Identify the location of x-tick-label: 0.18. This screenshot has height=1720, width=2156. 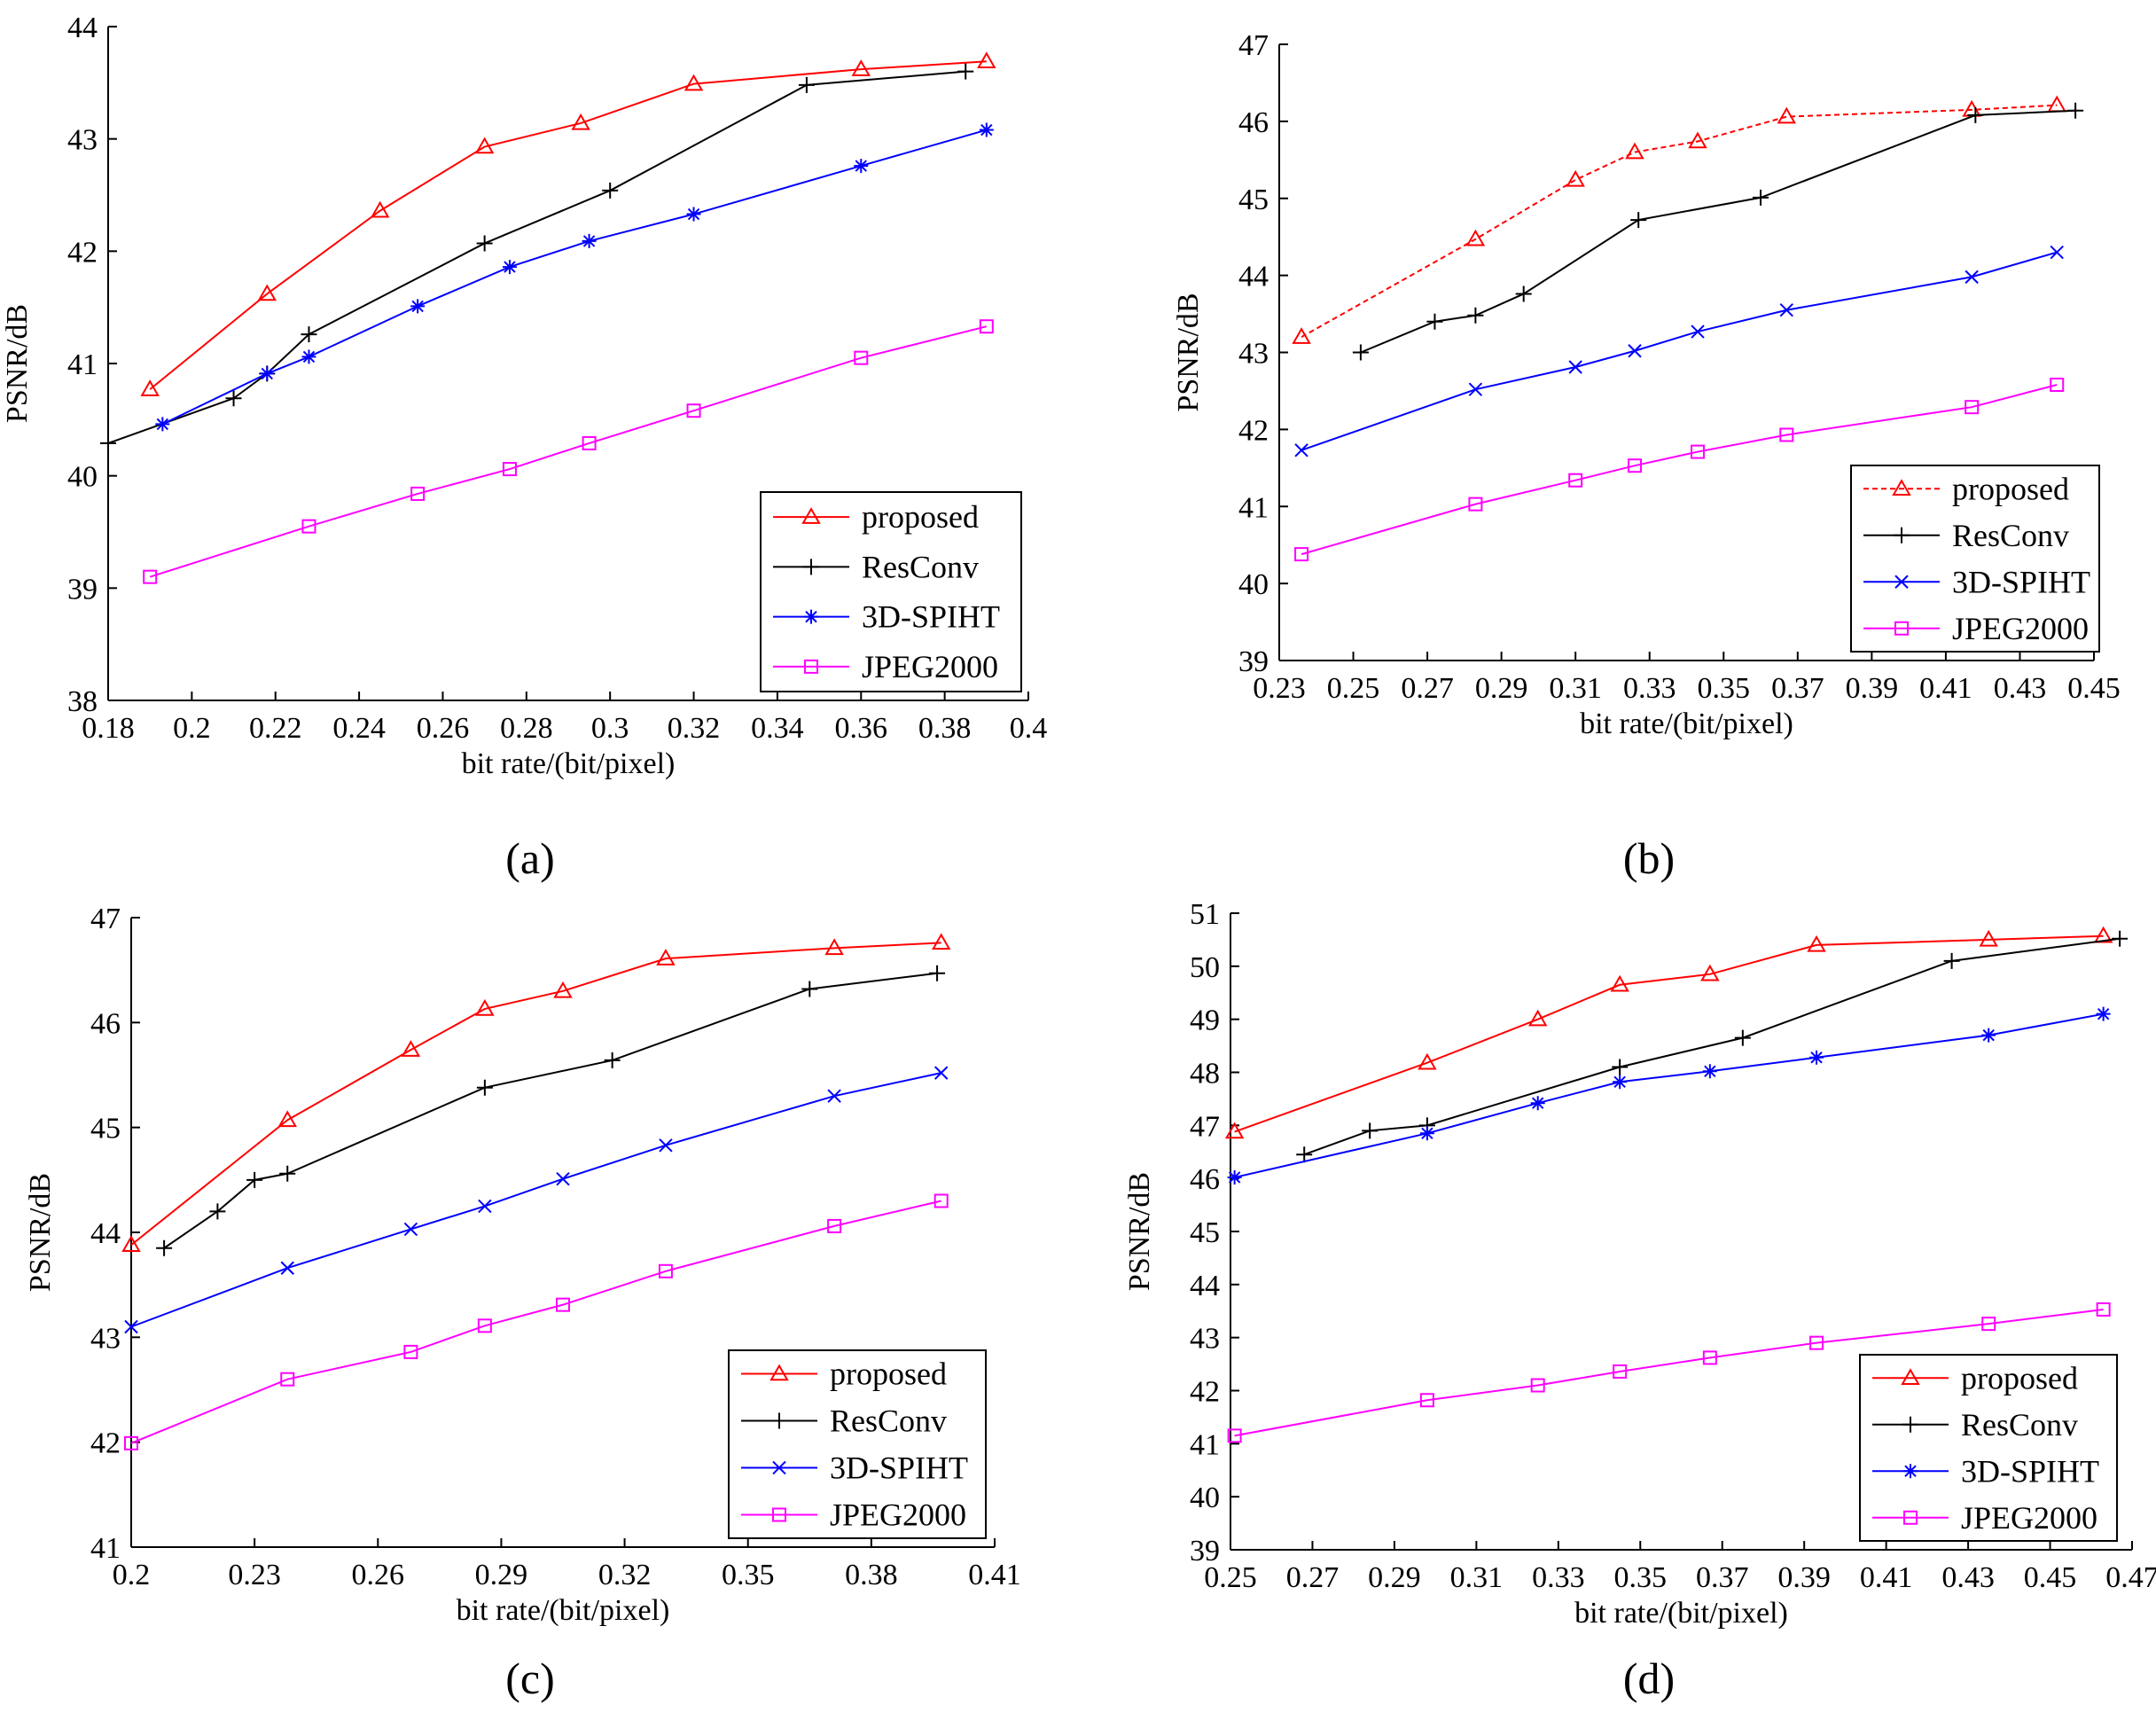
(108, 728).